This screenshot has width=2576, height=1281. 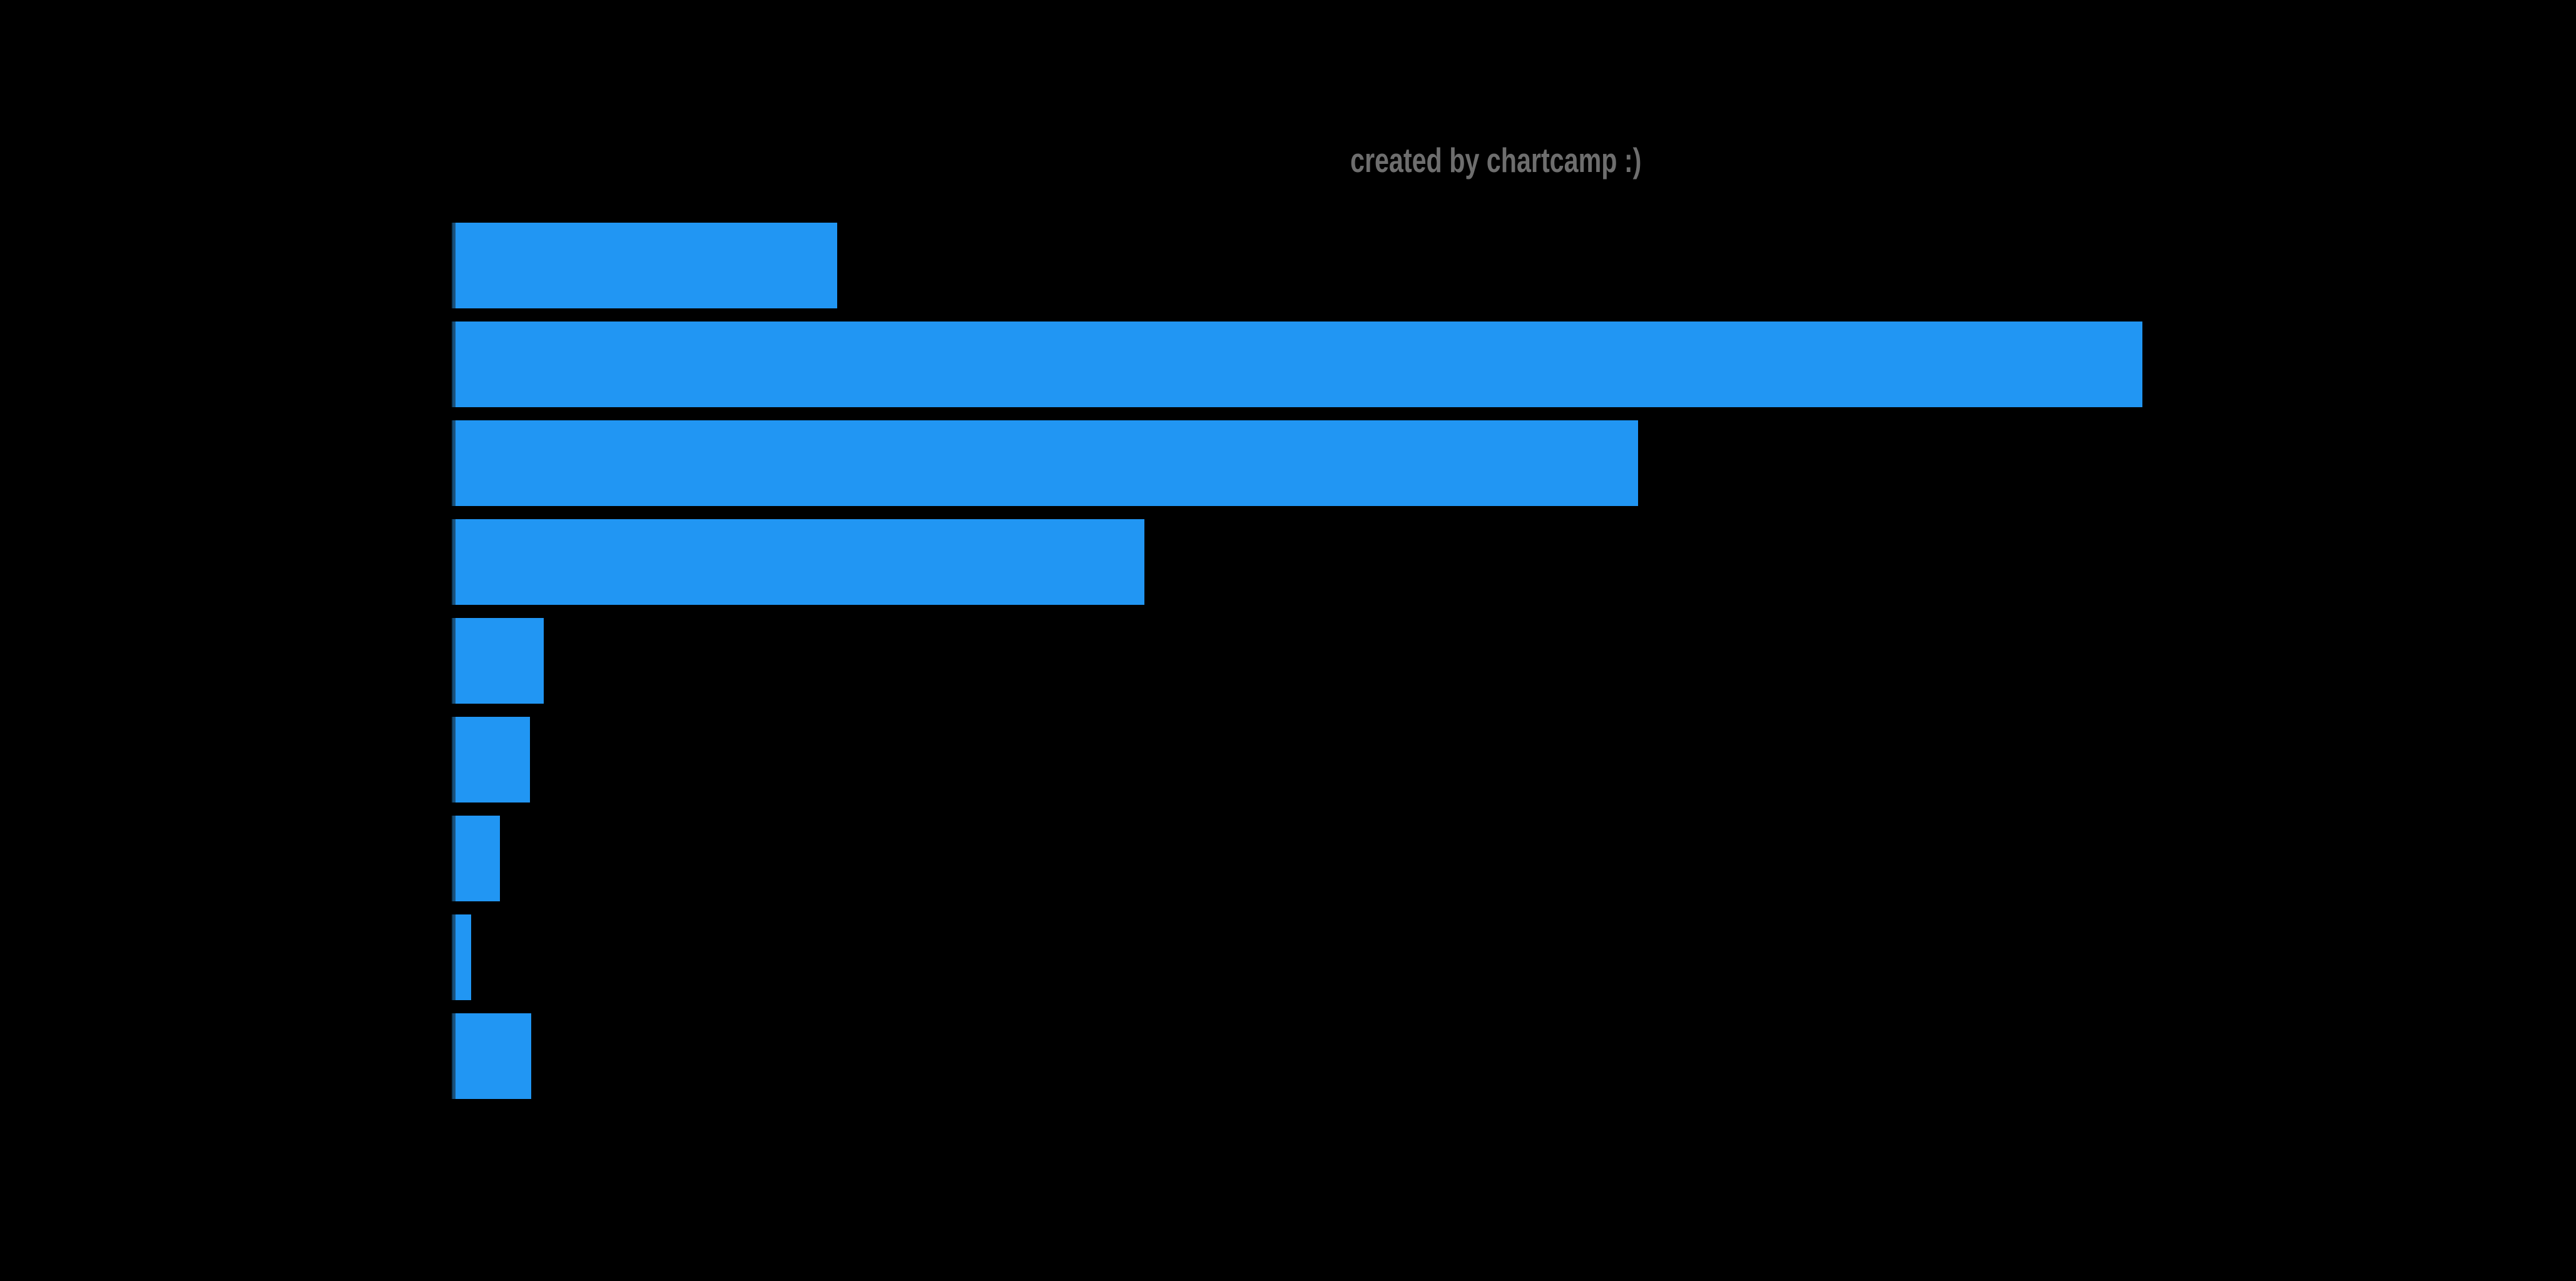 I want to click on watermark-text: created by chartcamp :), so click(x=1496, y=160).